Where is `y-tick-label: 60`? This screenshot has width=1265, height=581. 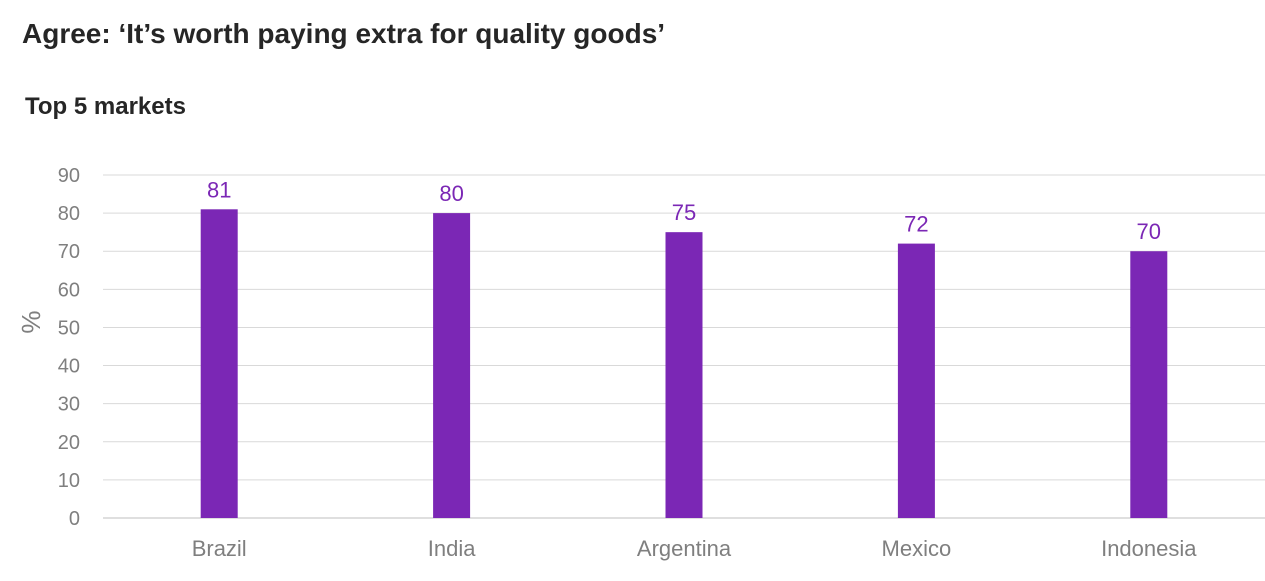 y-tick-label: 60 is located at coordinates (69, 290).